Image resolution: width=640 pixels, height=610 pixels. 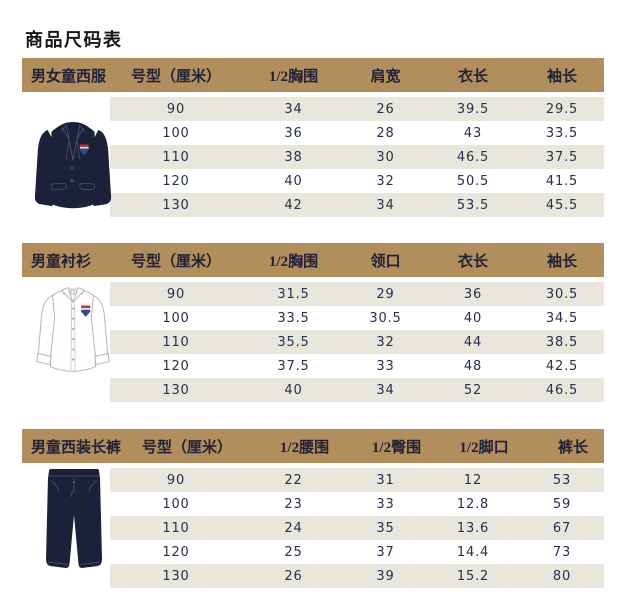 I want to click on value-cell: 28, so click(x=385, y=133).